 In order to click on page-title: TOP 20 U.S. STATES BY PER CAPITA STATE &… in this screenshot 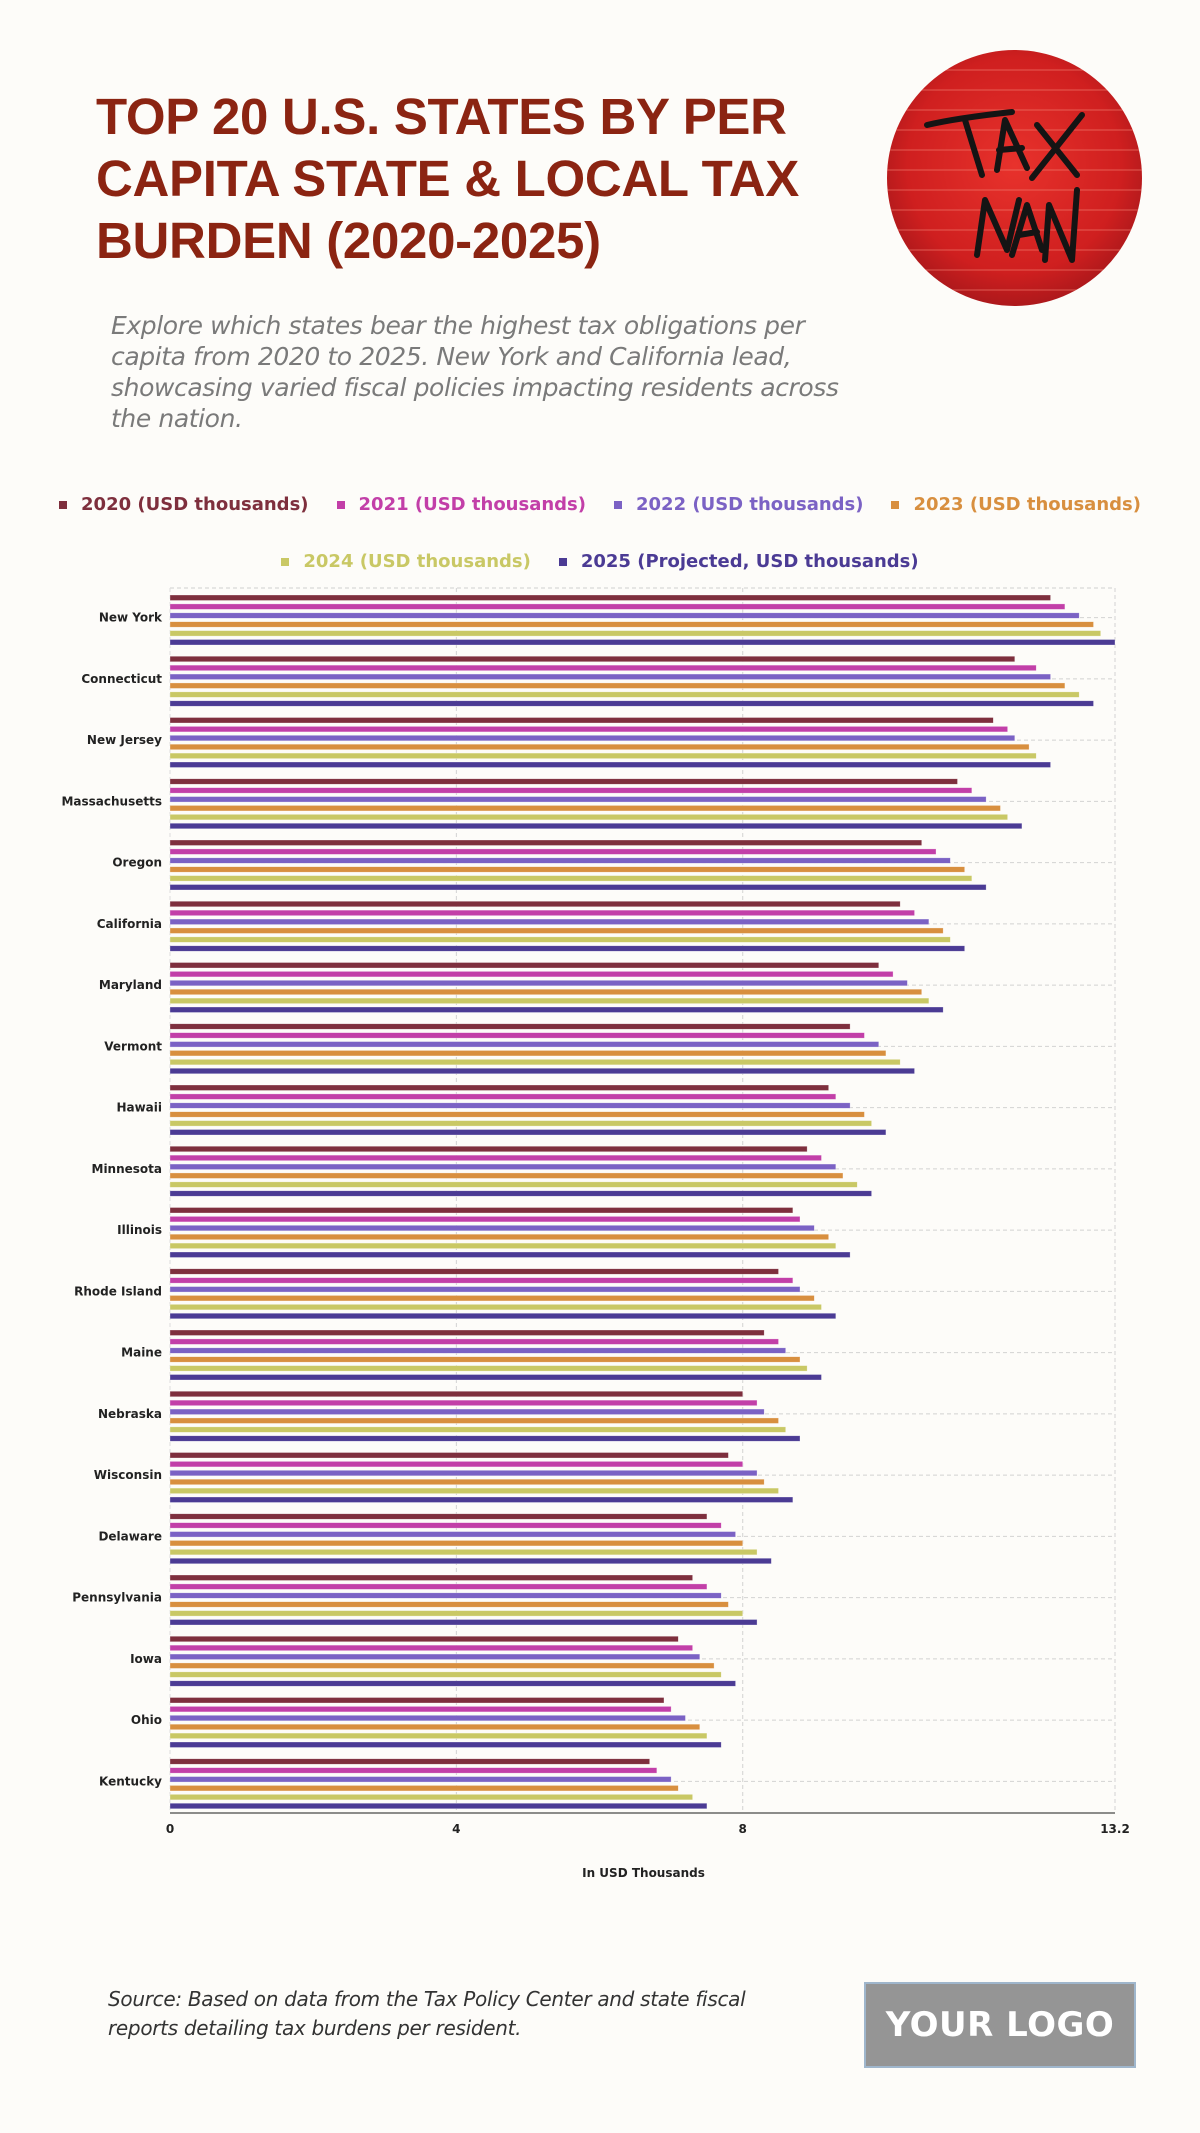, I will do `click(447, 178)`.